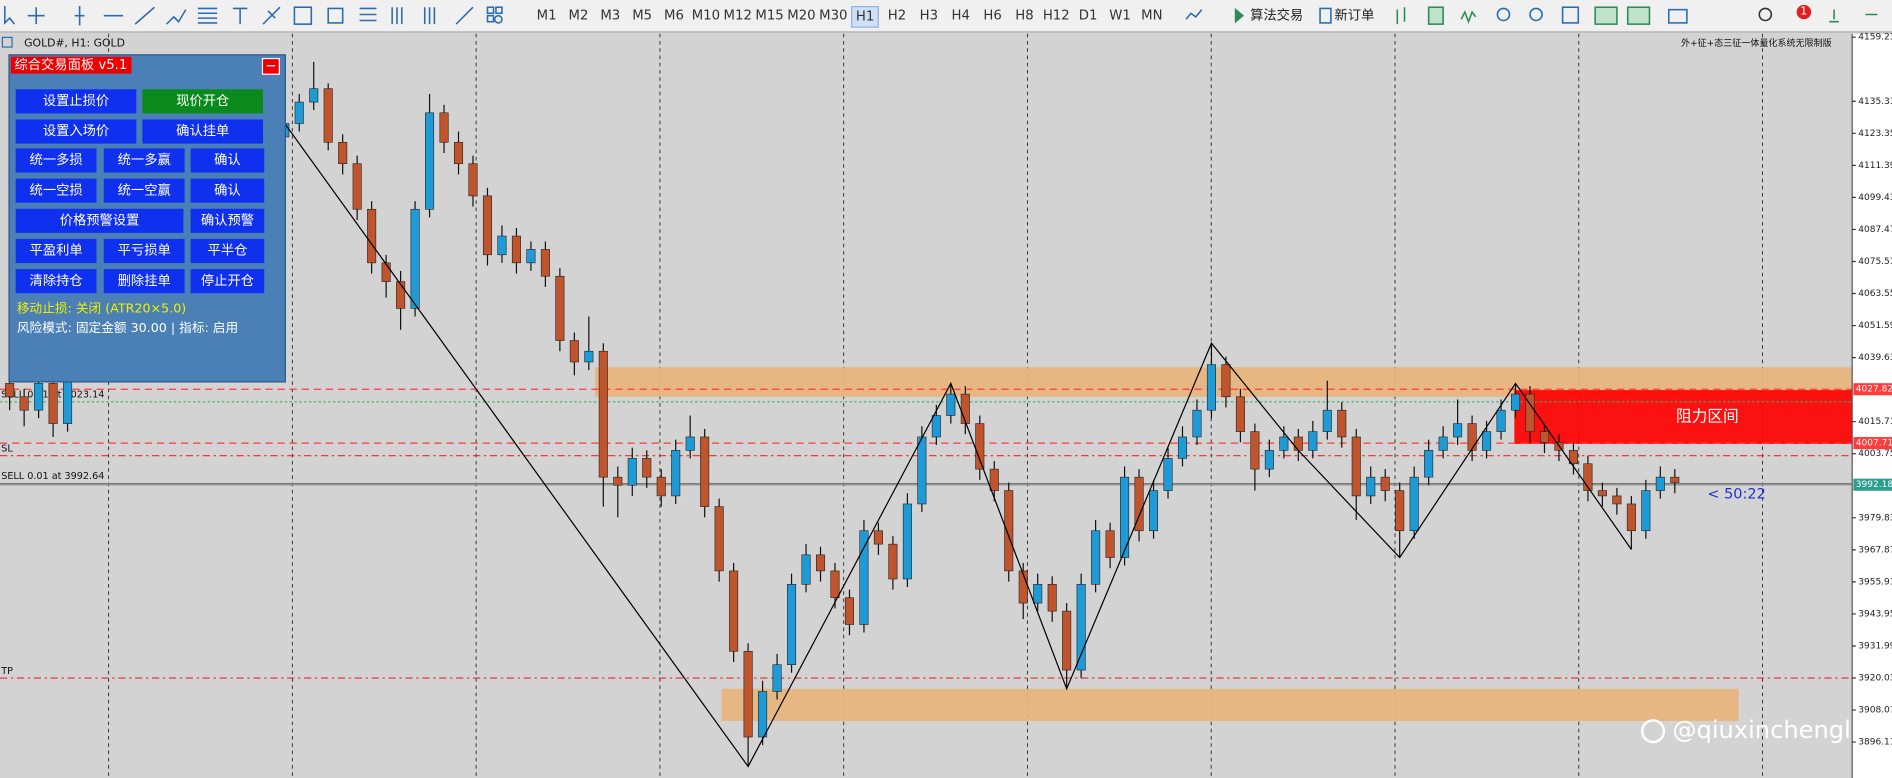 This screenshot has width=1892, height=778. Describe the element at coordinates (99, 220) in the screenshot. I see `panel-button: 价格预警设置` at that location.